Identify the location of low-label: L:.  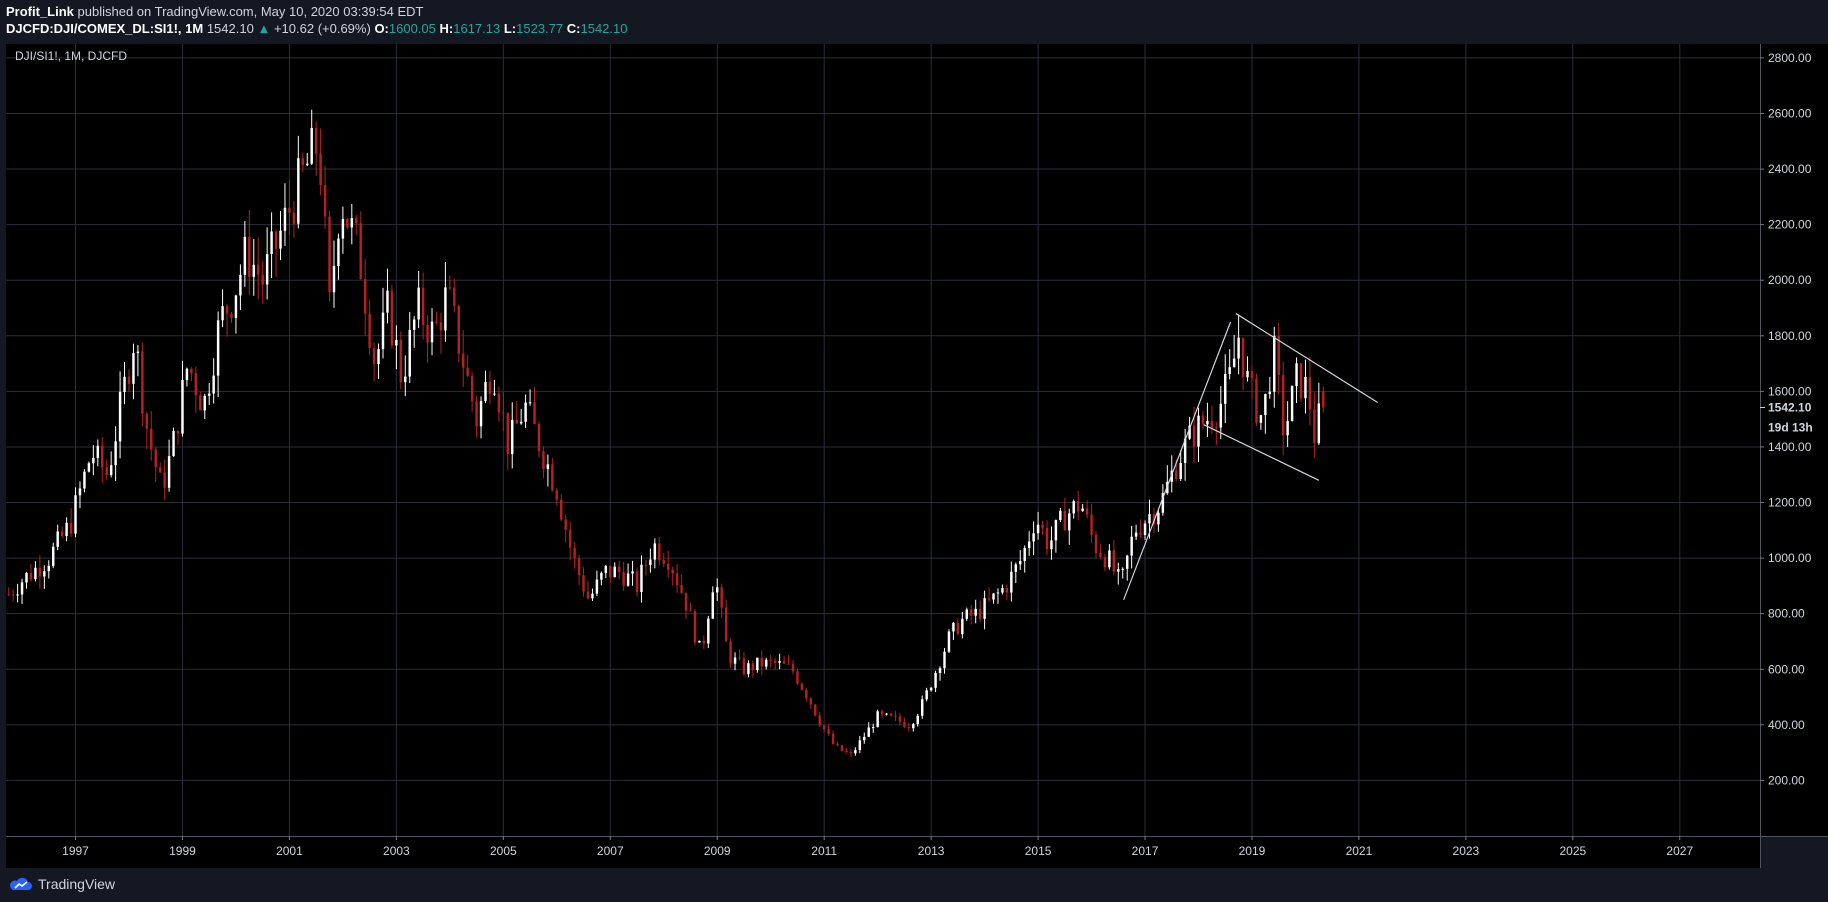
(510, 28).